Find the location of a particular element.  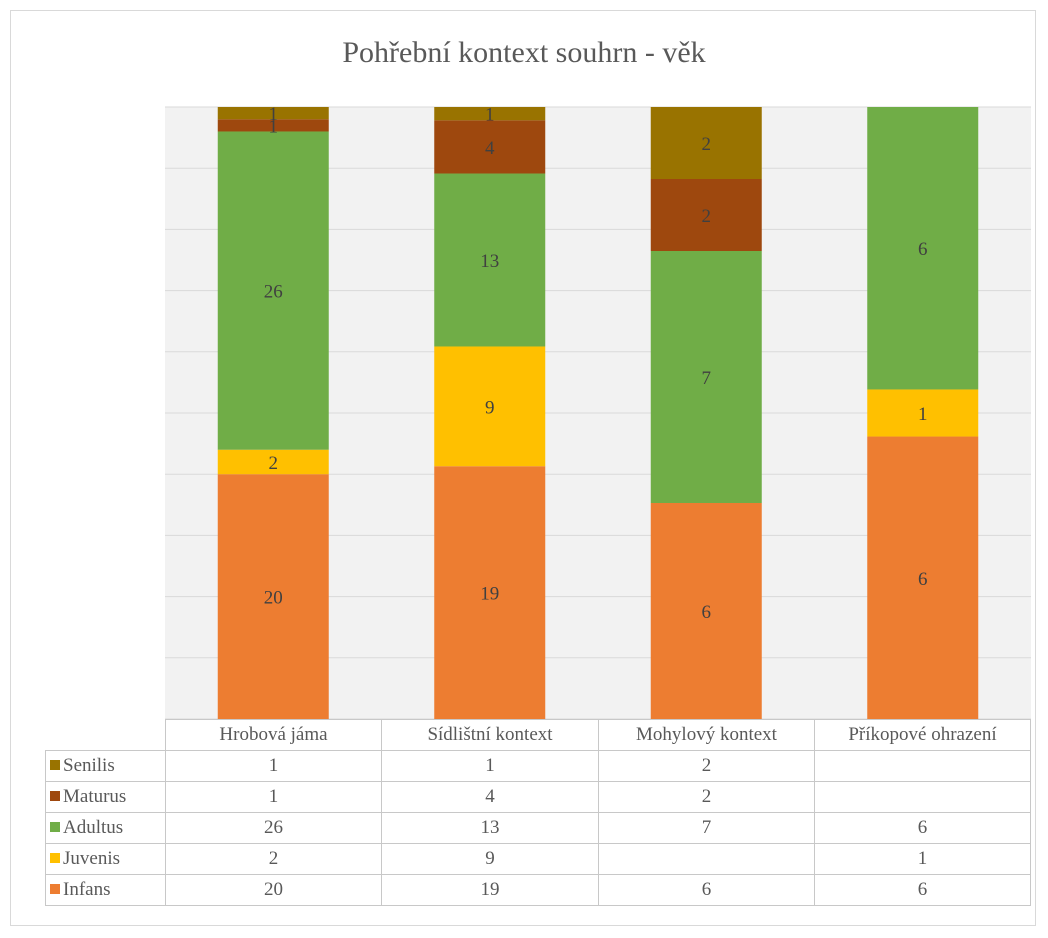

table-row: Adultus 26 13 7 6 is located at coordinates (538, 828).